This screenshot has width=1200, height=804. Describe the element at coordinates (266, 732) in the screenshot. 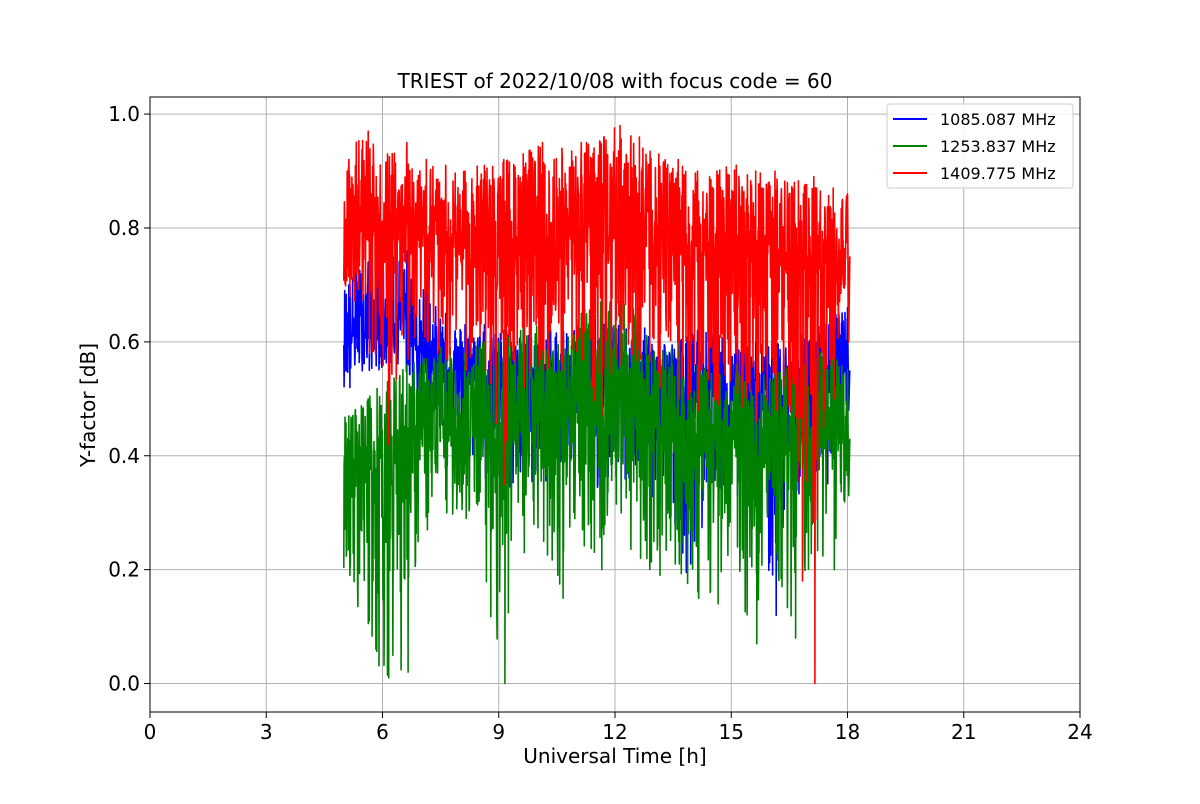

I see `x-tick-label: 3` at that location.